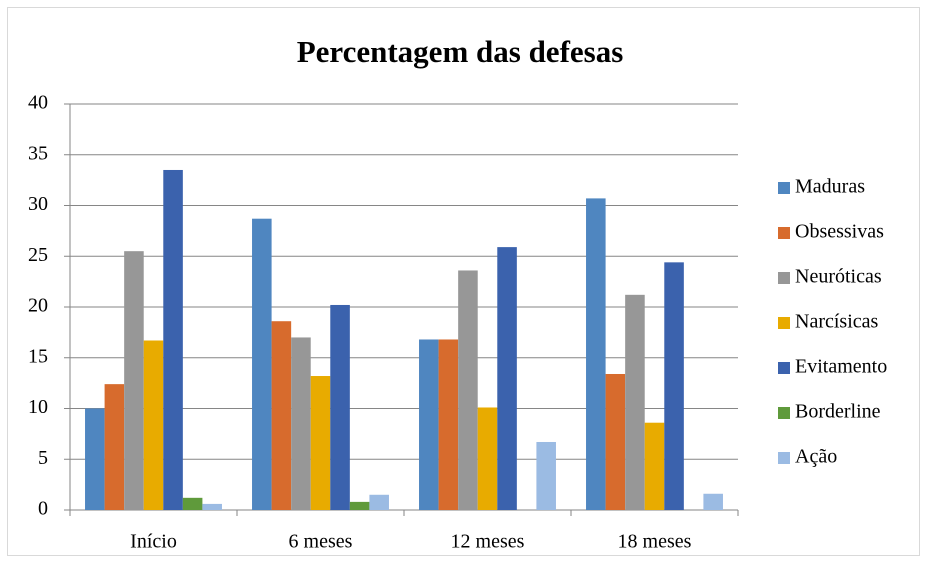 This screenshot has height=562, width=928. What do you see at coordinates (830, 187) in the screenshot?
I see `legend-label: Maduras` at bounding box center [830, 187].